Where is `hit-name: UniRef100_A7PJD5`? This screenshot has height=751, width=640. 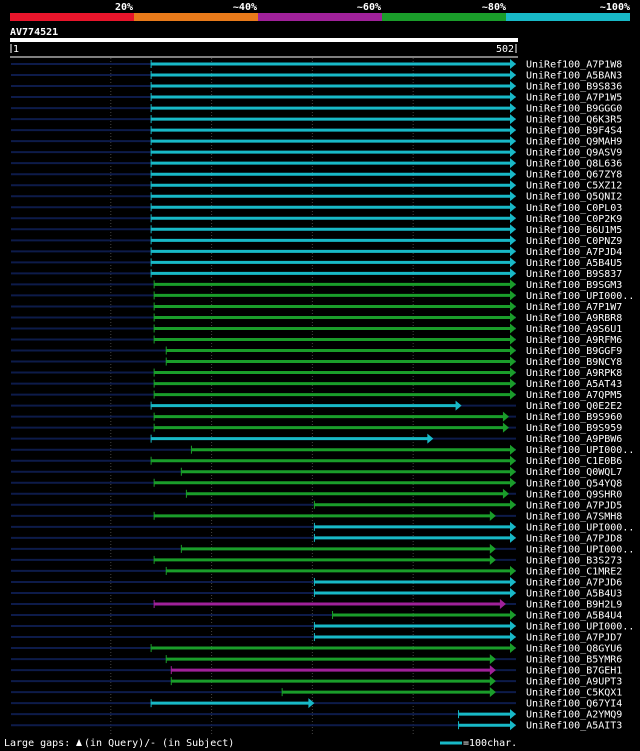 hit-name: UniRef100_A7PJD5 is located at coordinates (574, 505).